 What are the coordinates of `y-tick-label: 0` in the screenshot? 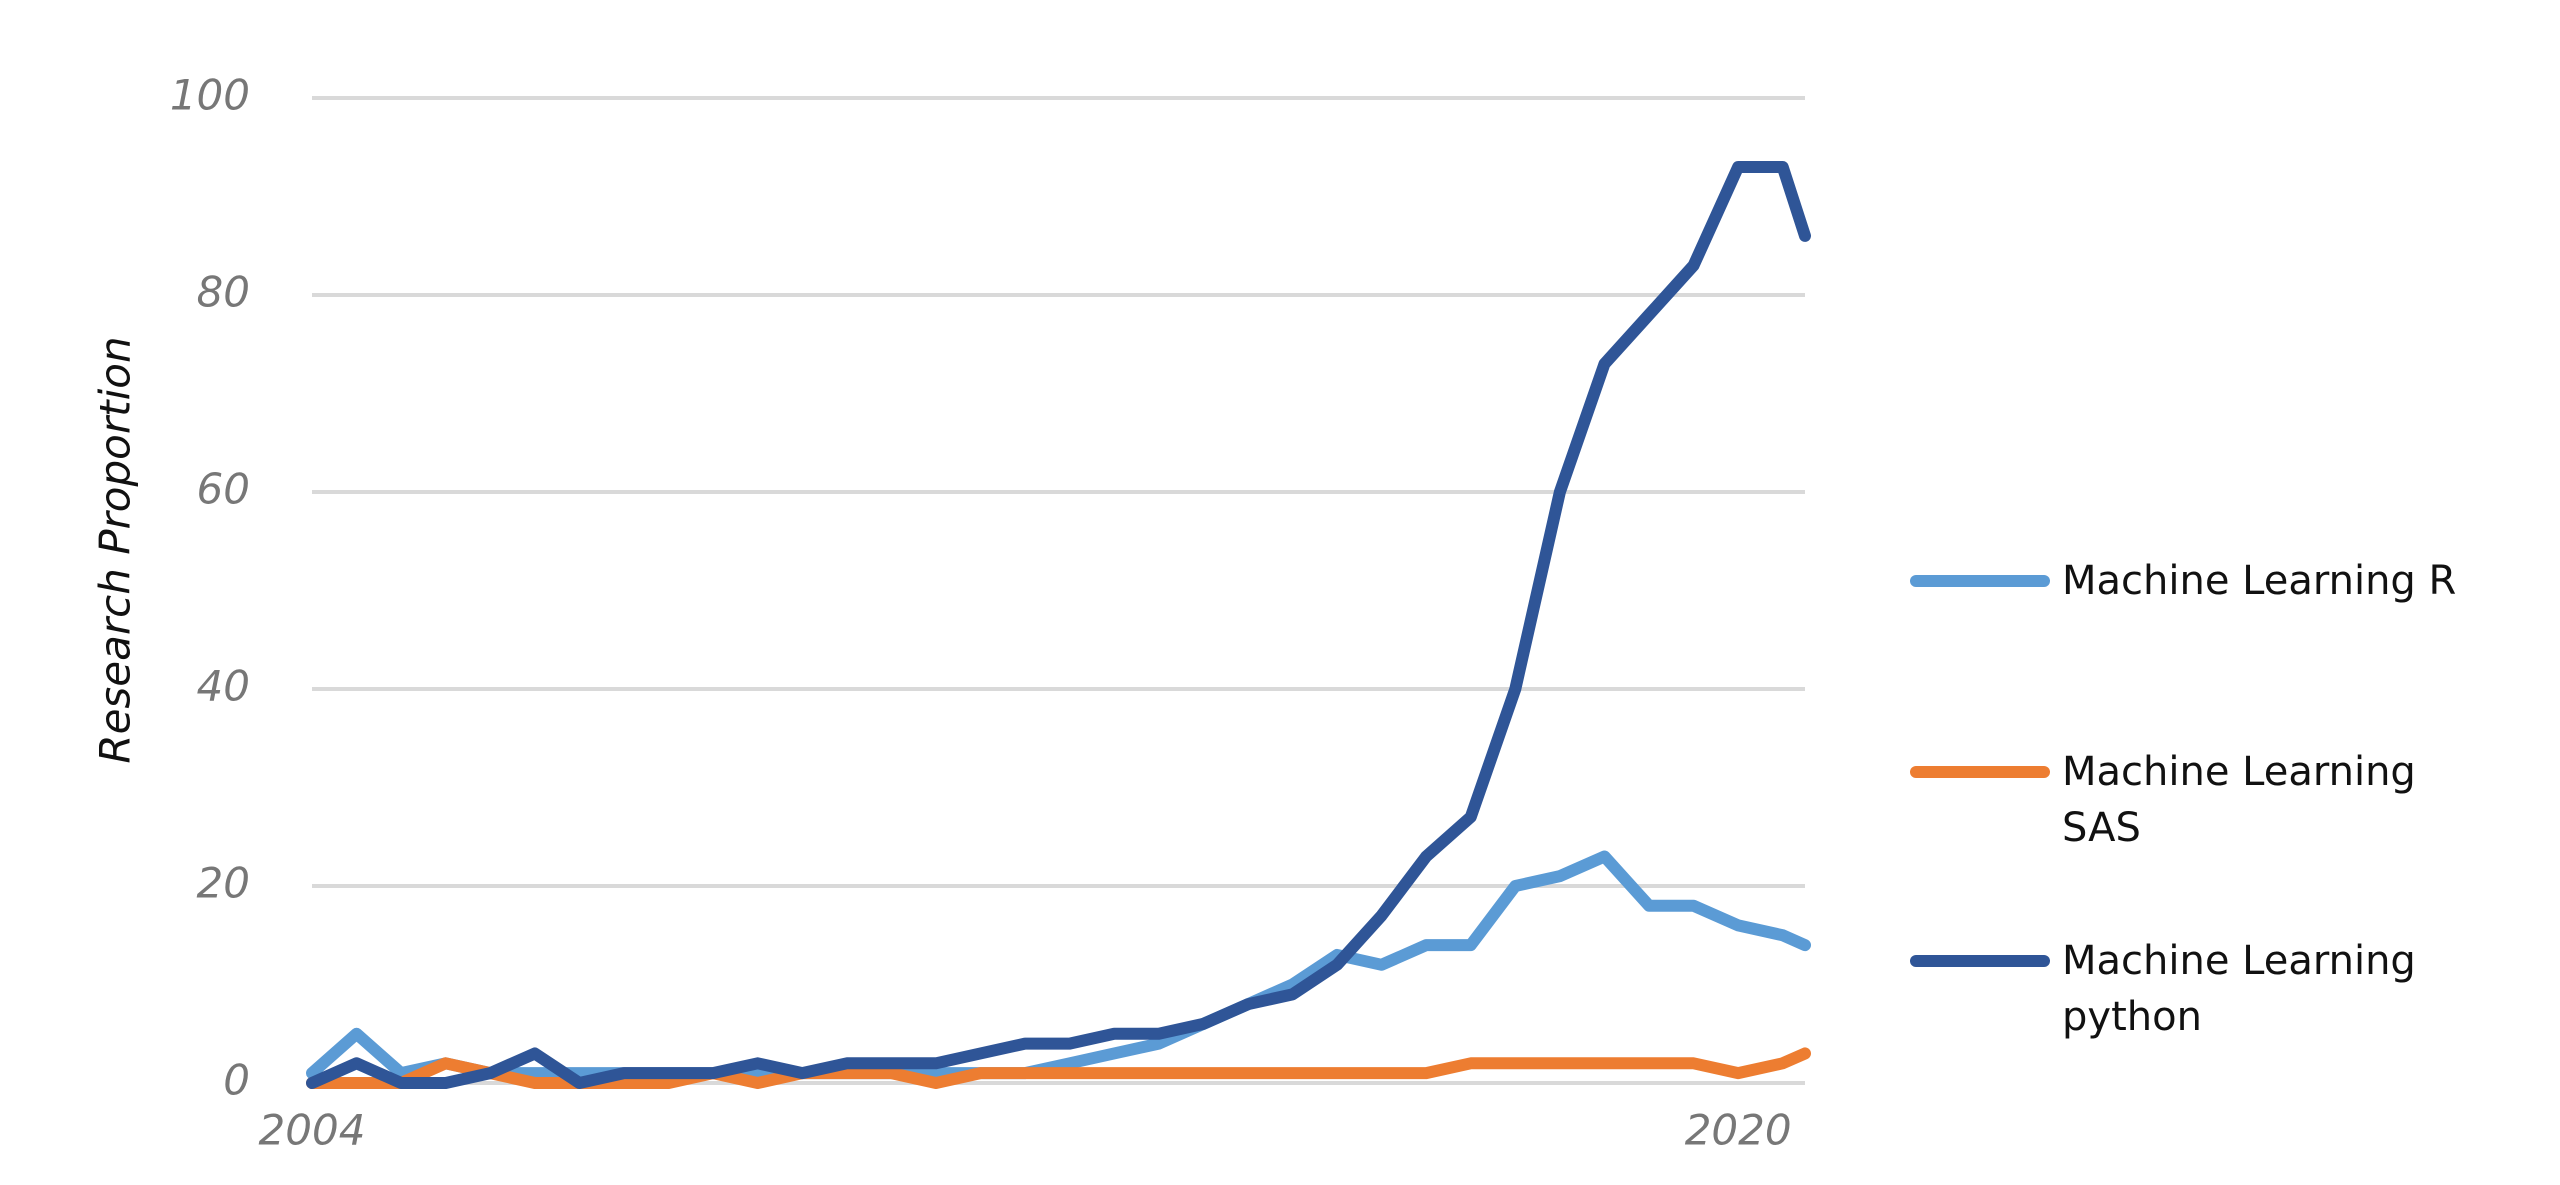 It's located at (236, 1080).